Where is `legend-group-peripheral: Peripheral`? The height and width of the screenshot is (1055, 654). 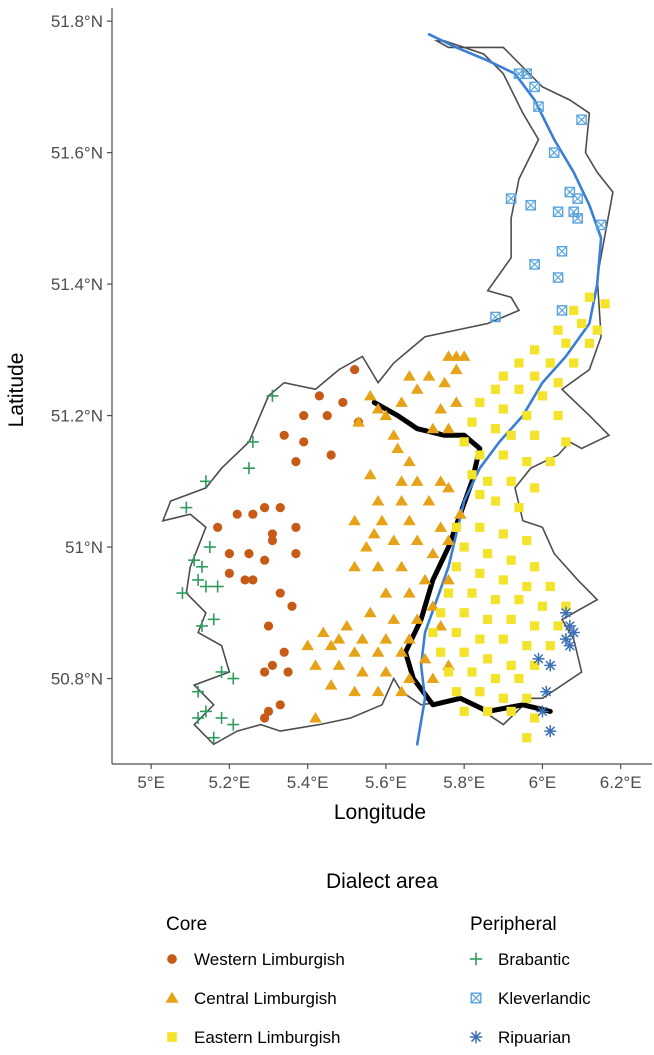
legend-group-peripheral: Peripheral is located at coordinates (513, 924).